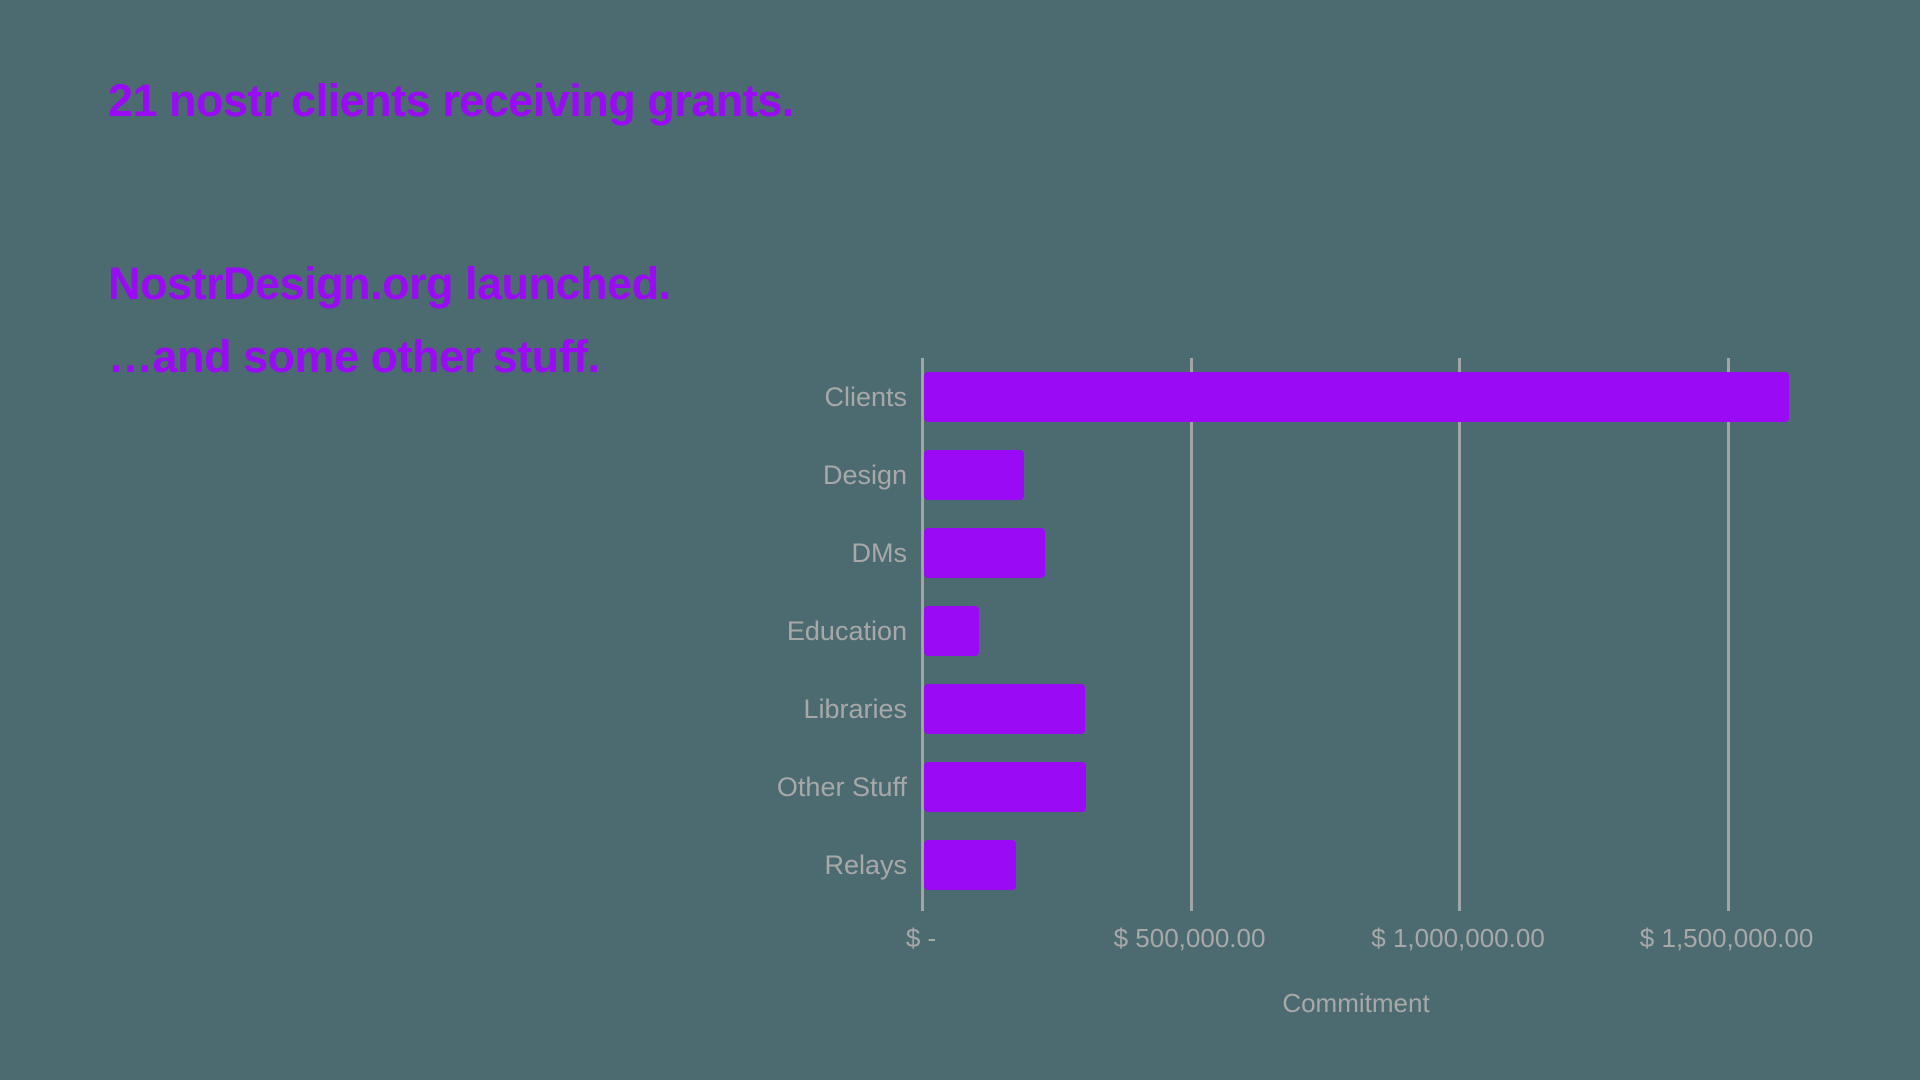 This screenshot has width=1920, height=1080. I want to click on bar-row: Clients, so click(1307, 397).